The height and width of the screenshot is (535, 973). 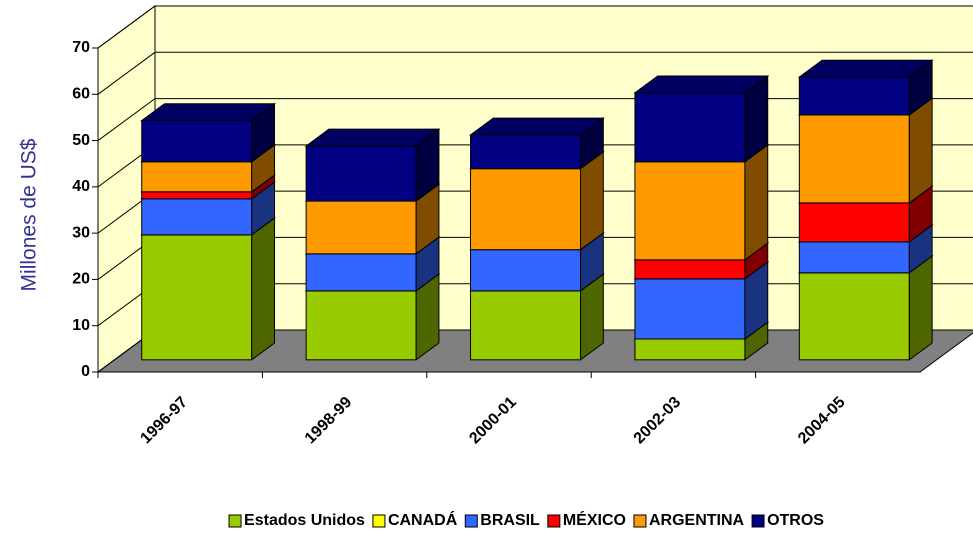 I want to click on x-tick-label: 1998-99, so click(x=329, y=421).